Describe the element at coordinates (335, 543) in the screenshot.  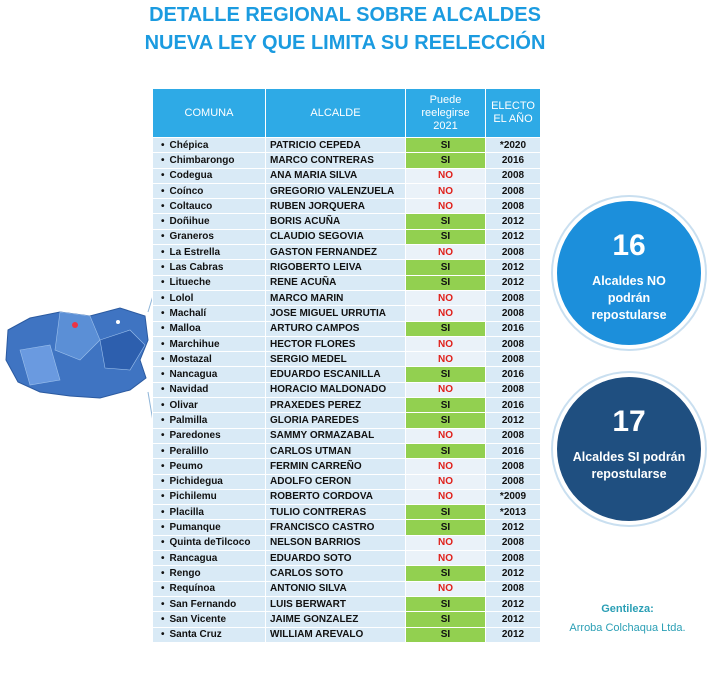
I see `alcalde-cell: NELSON BARRIOS` at that location.